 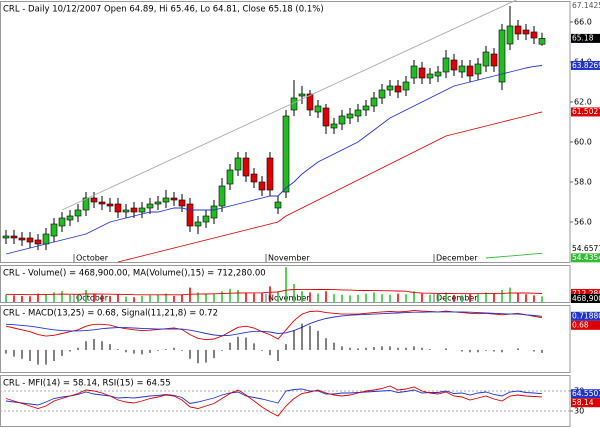 What do you see at coordinates (583, 102) in the screenshot?
I see `y-tick-label: 62.0` at bounding box center [583, 102].